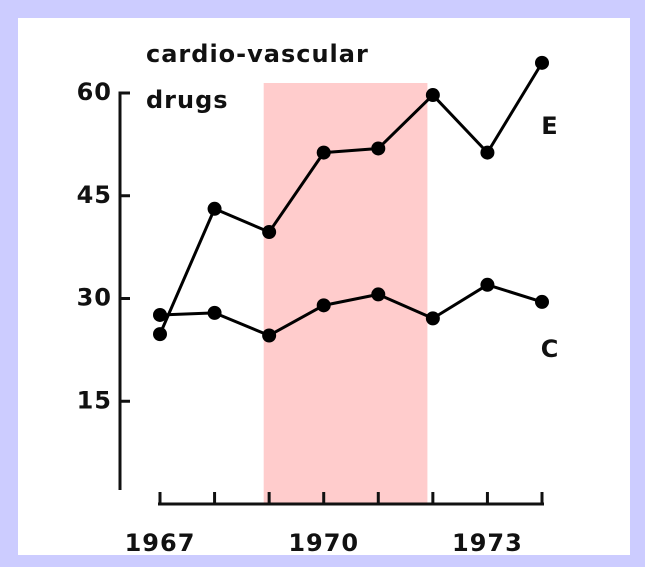 The image size is (645, 567). I want to click on series-line, so click(351, 310).